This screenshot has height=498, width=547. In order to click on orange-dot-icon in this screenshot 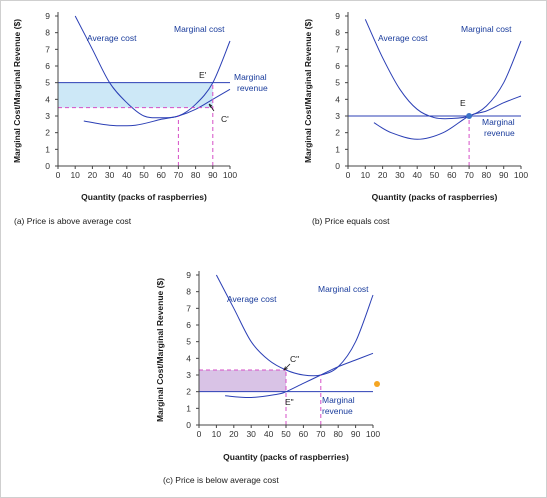, I will do `click(377, 384)`.